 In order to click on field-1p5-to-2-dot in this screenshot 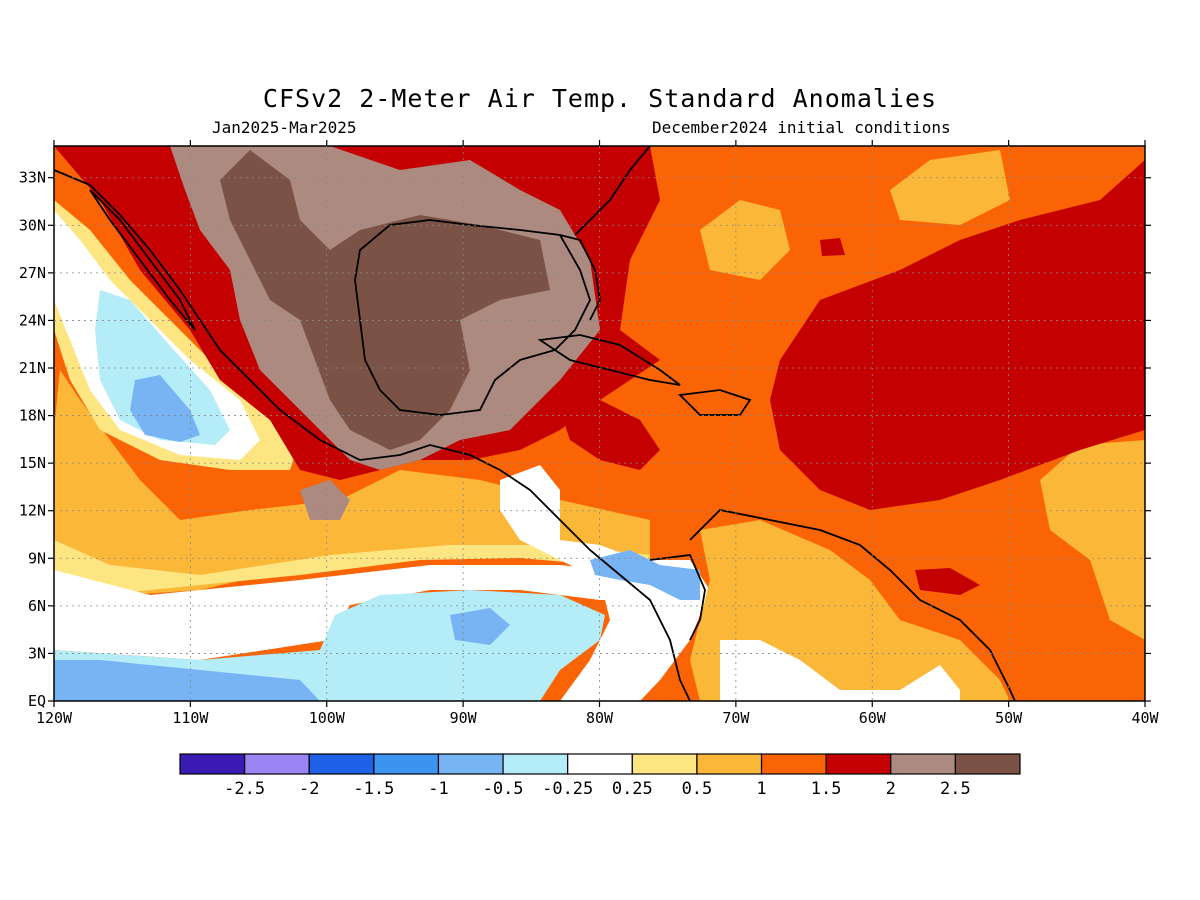, I will do `click(832, 247)`.